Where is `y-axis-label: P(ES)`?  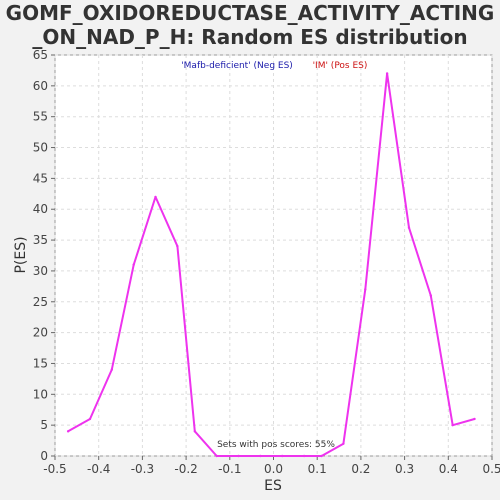 y-axis-label: P(ES) is located at coordinates (21, 254).